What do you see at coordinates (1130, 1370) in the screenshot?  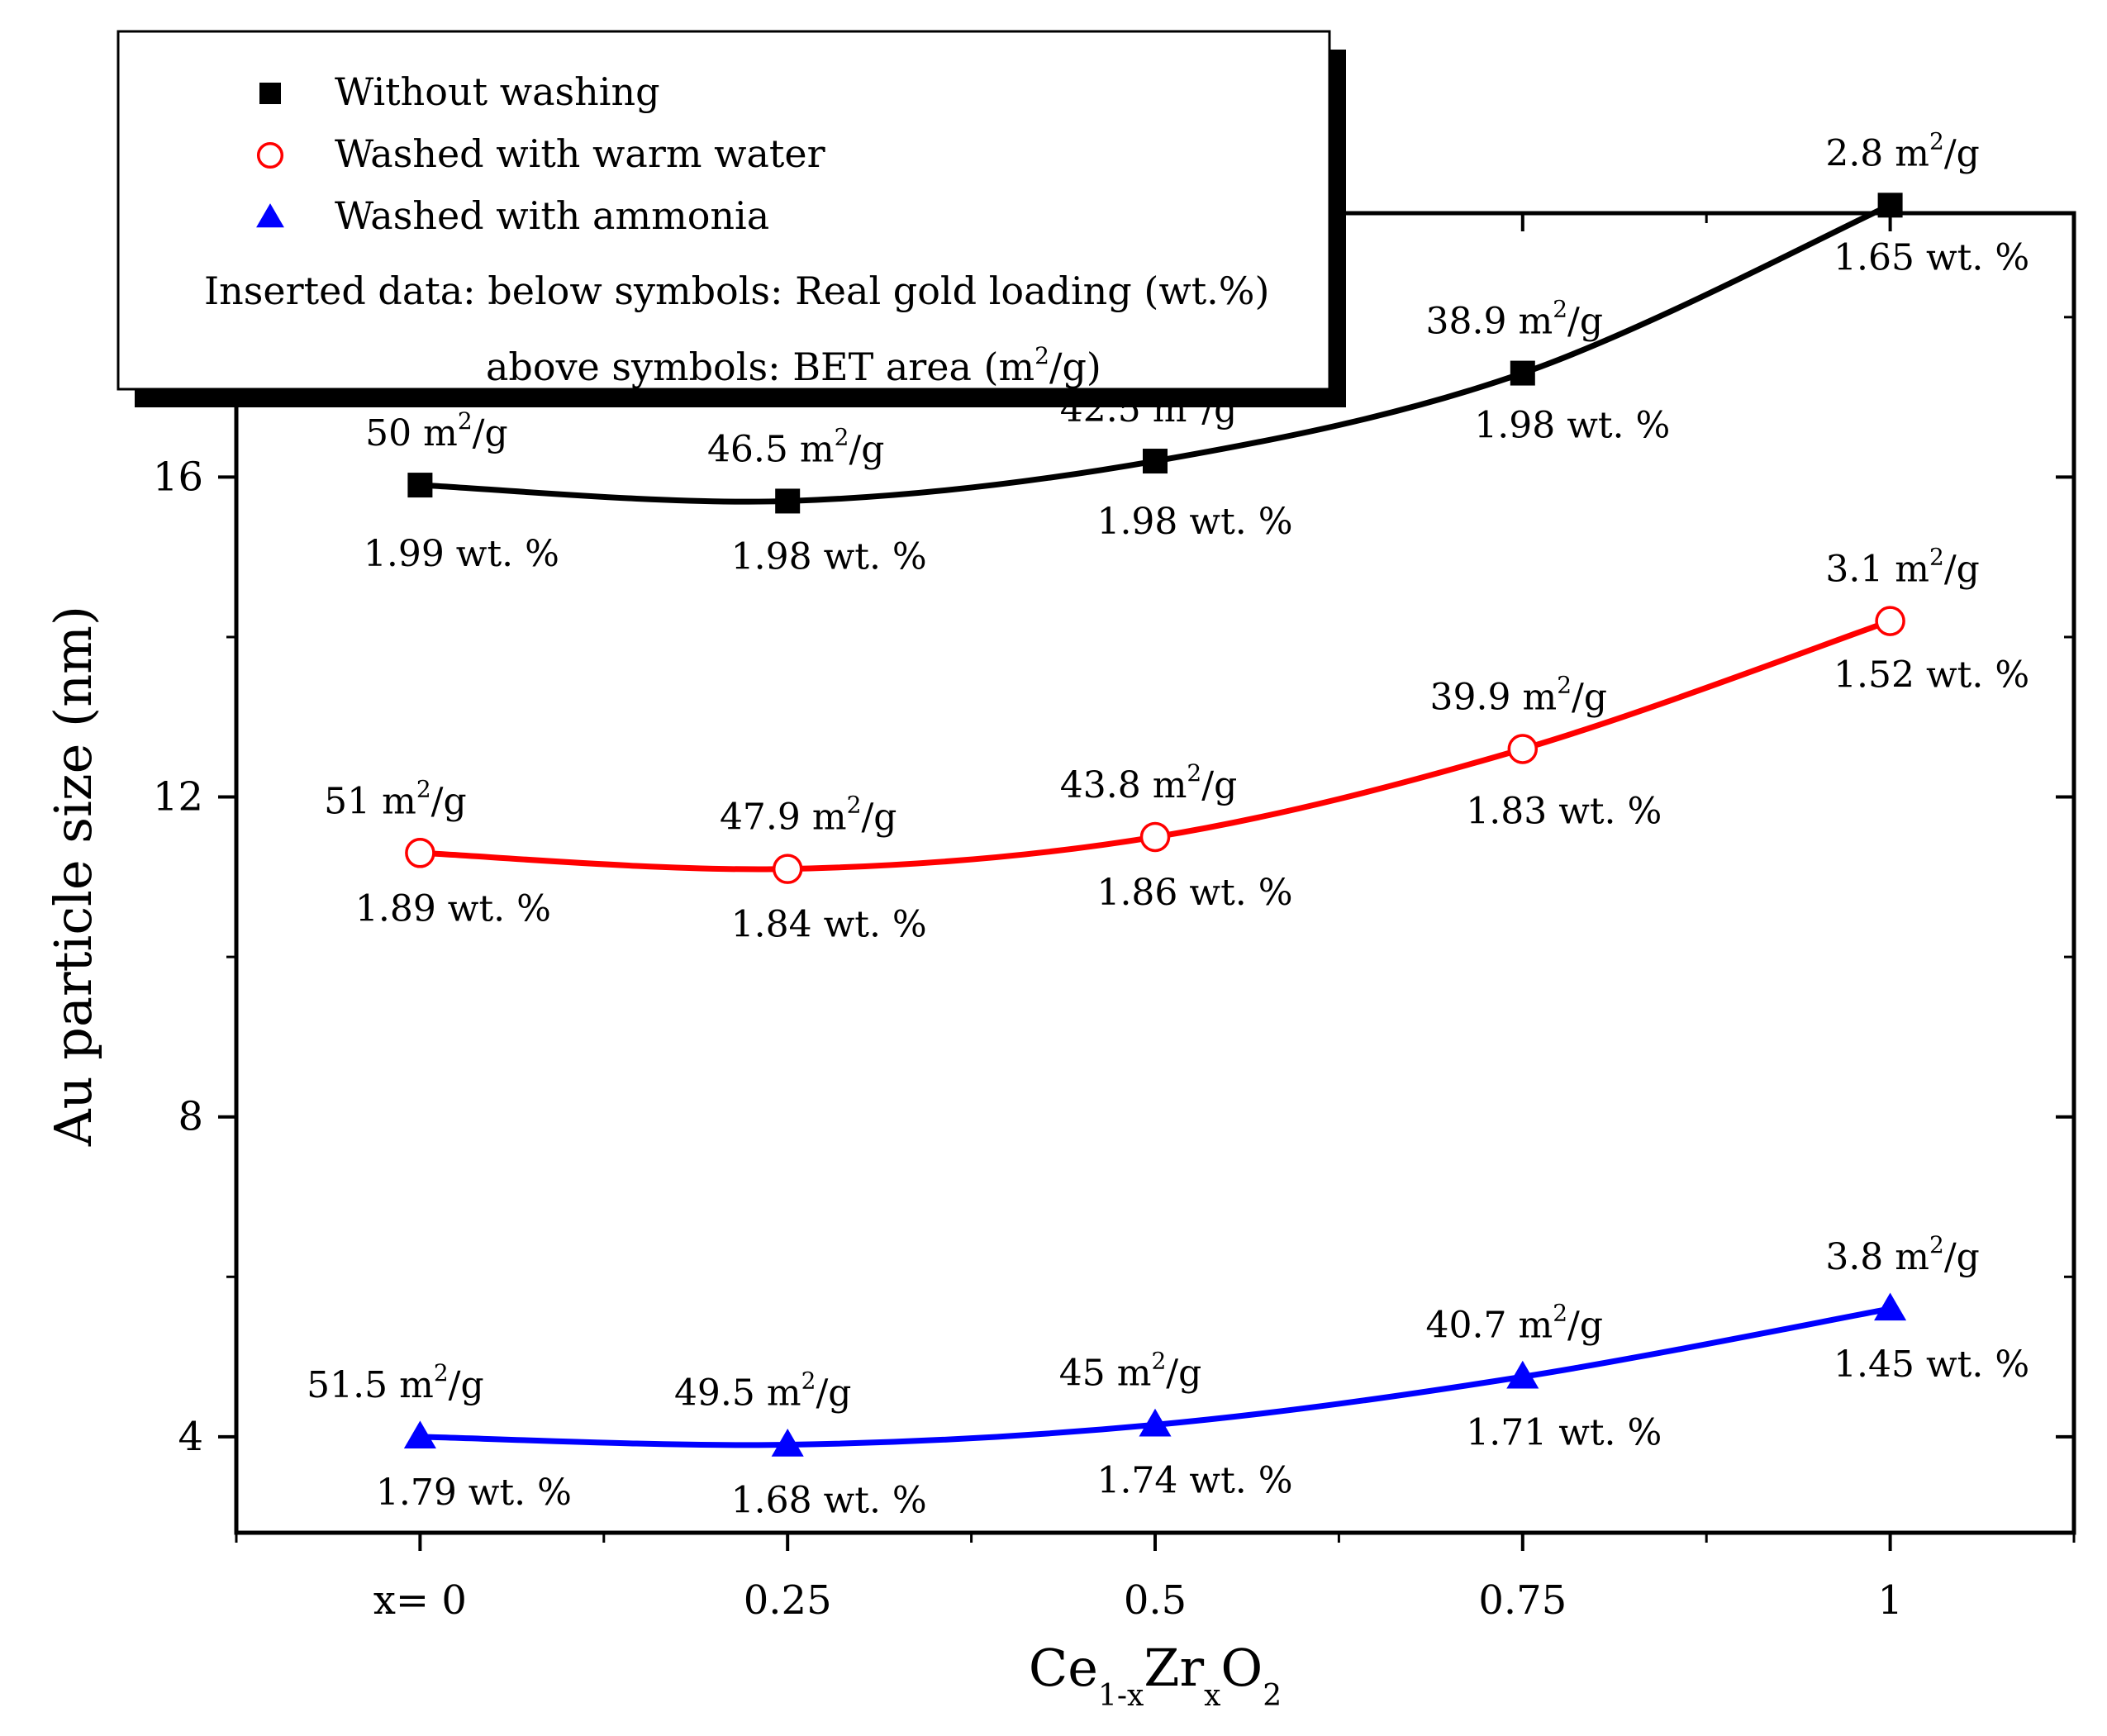 I see `bet-area-label: 45 m2/g` at bounding box center [1130, 1370].